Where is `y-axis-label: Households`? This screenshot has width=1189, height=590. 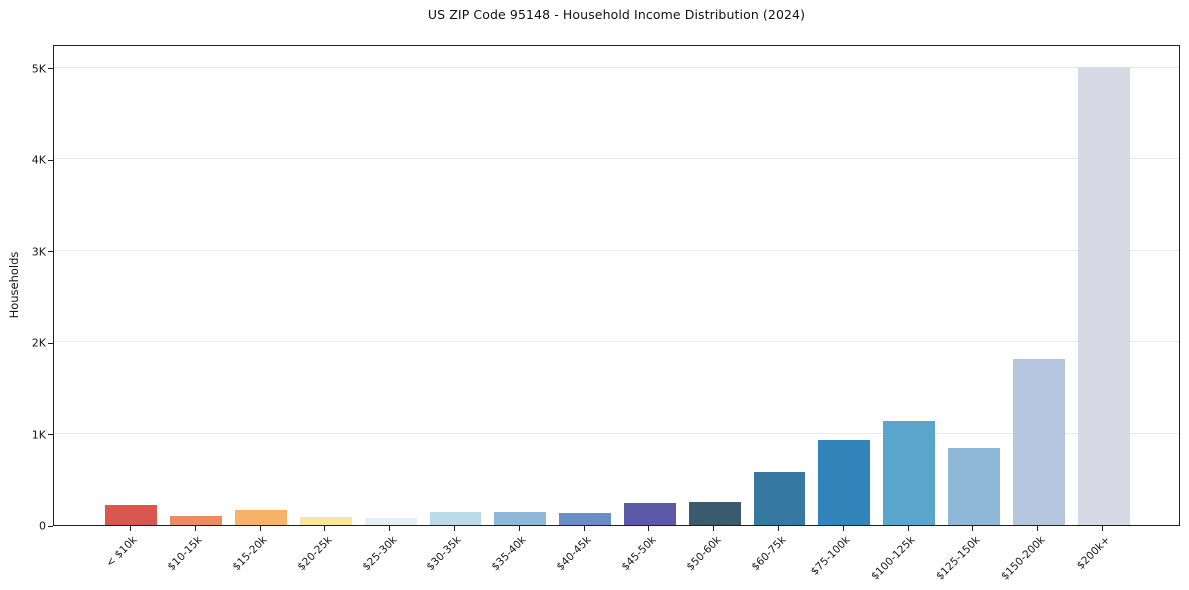 y-axis-label: Households is located at coordinates (14, 285).